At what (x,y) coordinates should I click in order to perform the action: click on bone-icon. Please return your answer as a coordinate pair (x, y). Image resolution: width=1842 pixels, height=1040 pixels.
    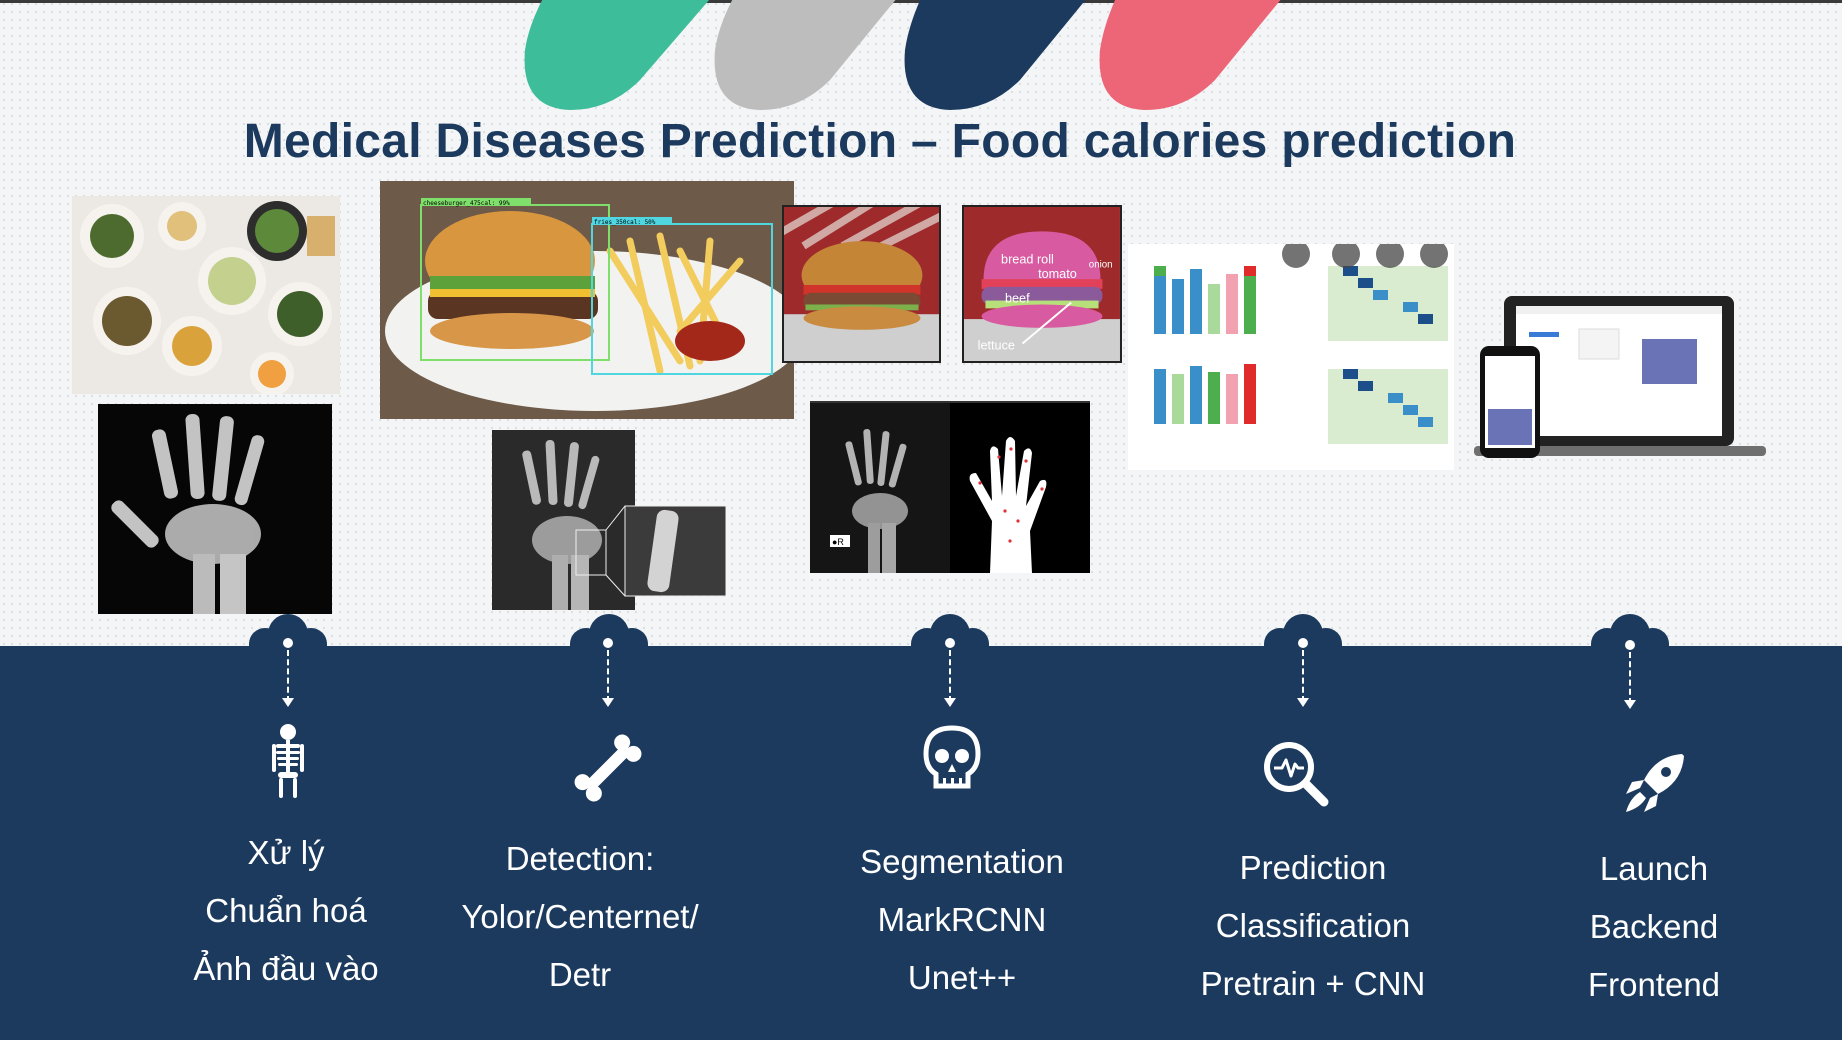
    Looking at the image, I should click on (608, 768).